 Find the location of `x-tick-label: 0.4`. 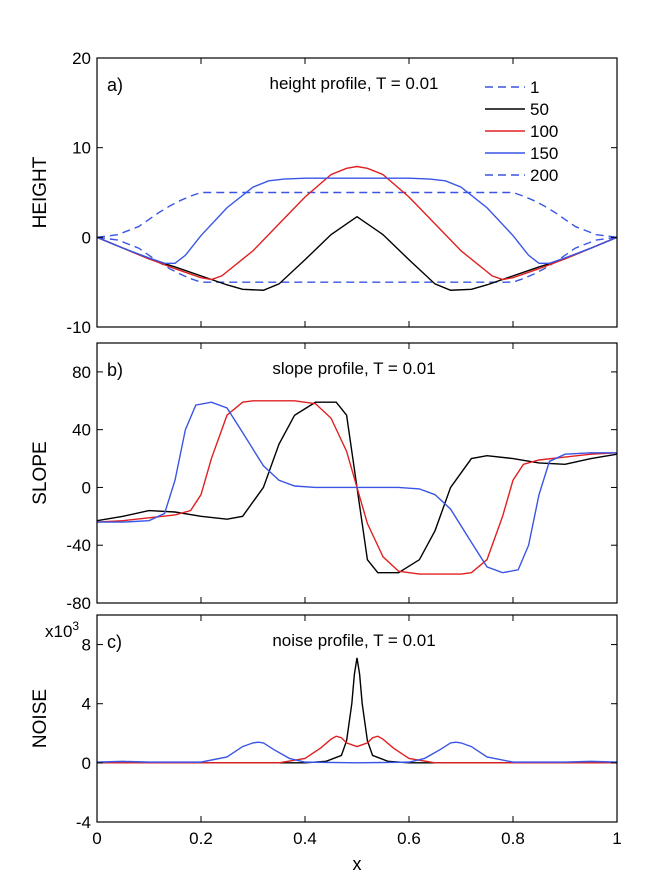

x-tick-label: 0.4 is located at coordinates (305, 838).